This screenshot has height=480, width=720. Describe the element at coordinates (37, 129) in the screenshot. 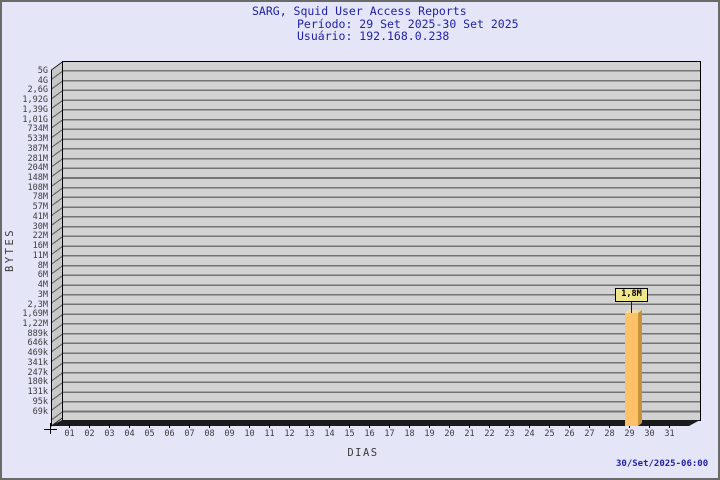

I see `y-tick-label: 734M` at that location.